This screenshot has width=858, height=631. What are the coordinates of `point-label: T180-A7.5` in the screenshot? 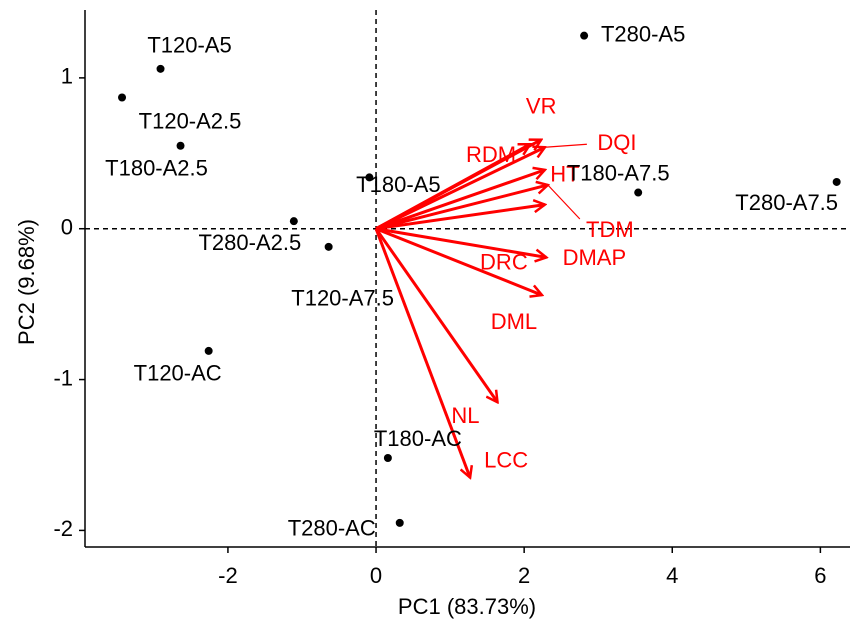 It's located at (618, 172).